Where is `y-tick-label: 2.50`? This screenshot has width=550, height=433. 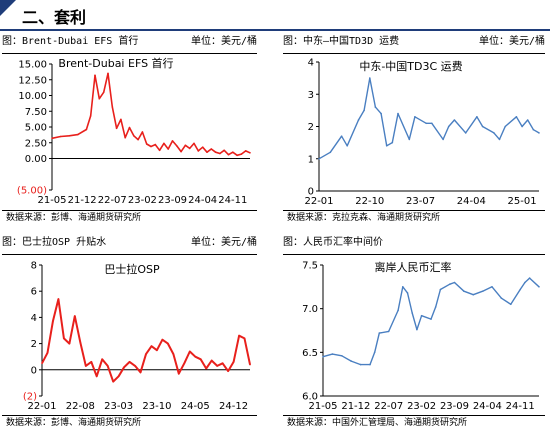 y-tick-label: 2.50 is located at coordinates (36, 143).